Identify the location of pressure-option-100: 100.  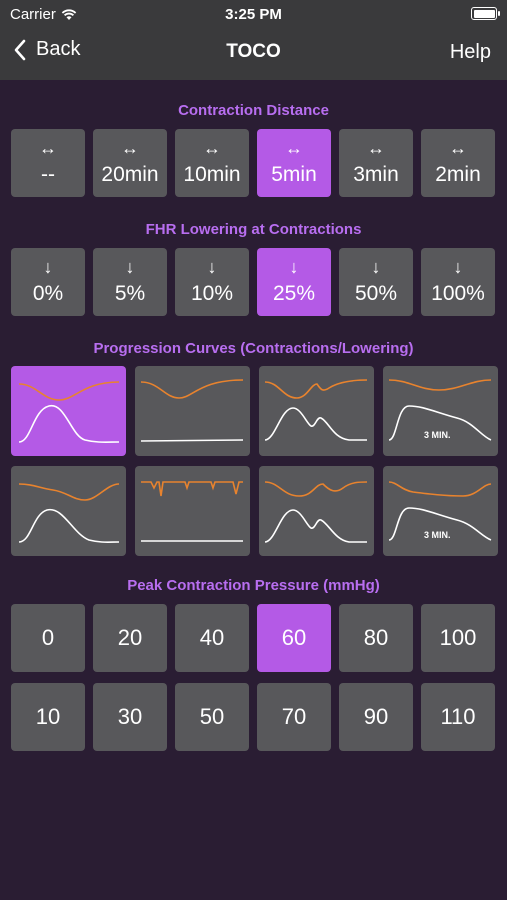
(458, 638).